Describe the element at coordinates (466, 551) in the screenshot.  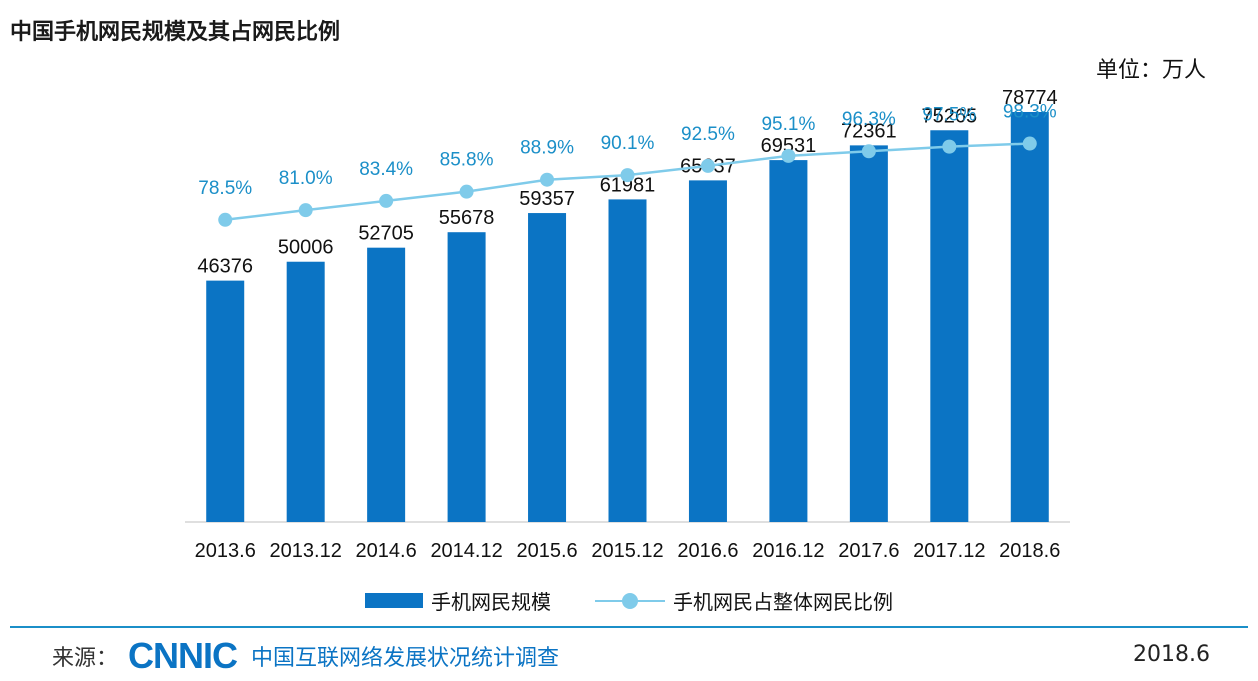
I see `x-tick-label: 2014.12` at that location.